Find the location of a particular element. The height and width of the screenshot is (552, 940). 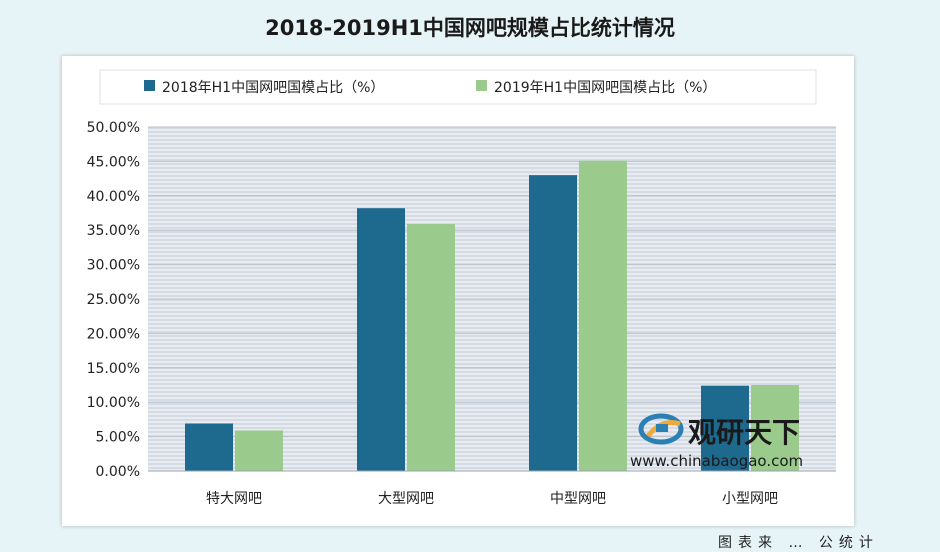

y-tick-label: 25.00% is located at coordinates (113, 300).